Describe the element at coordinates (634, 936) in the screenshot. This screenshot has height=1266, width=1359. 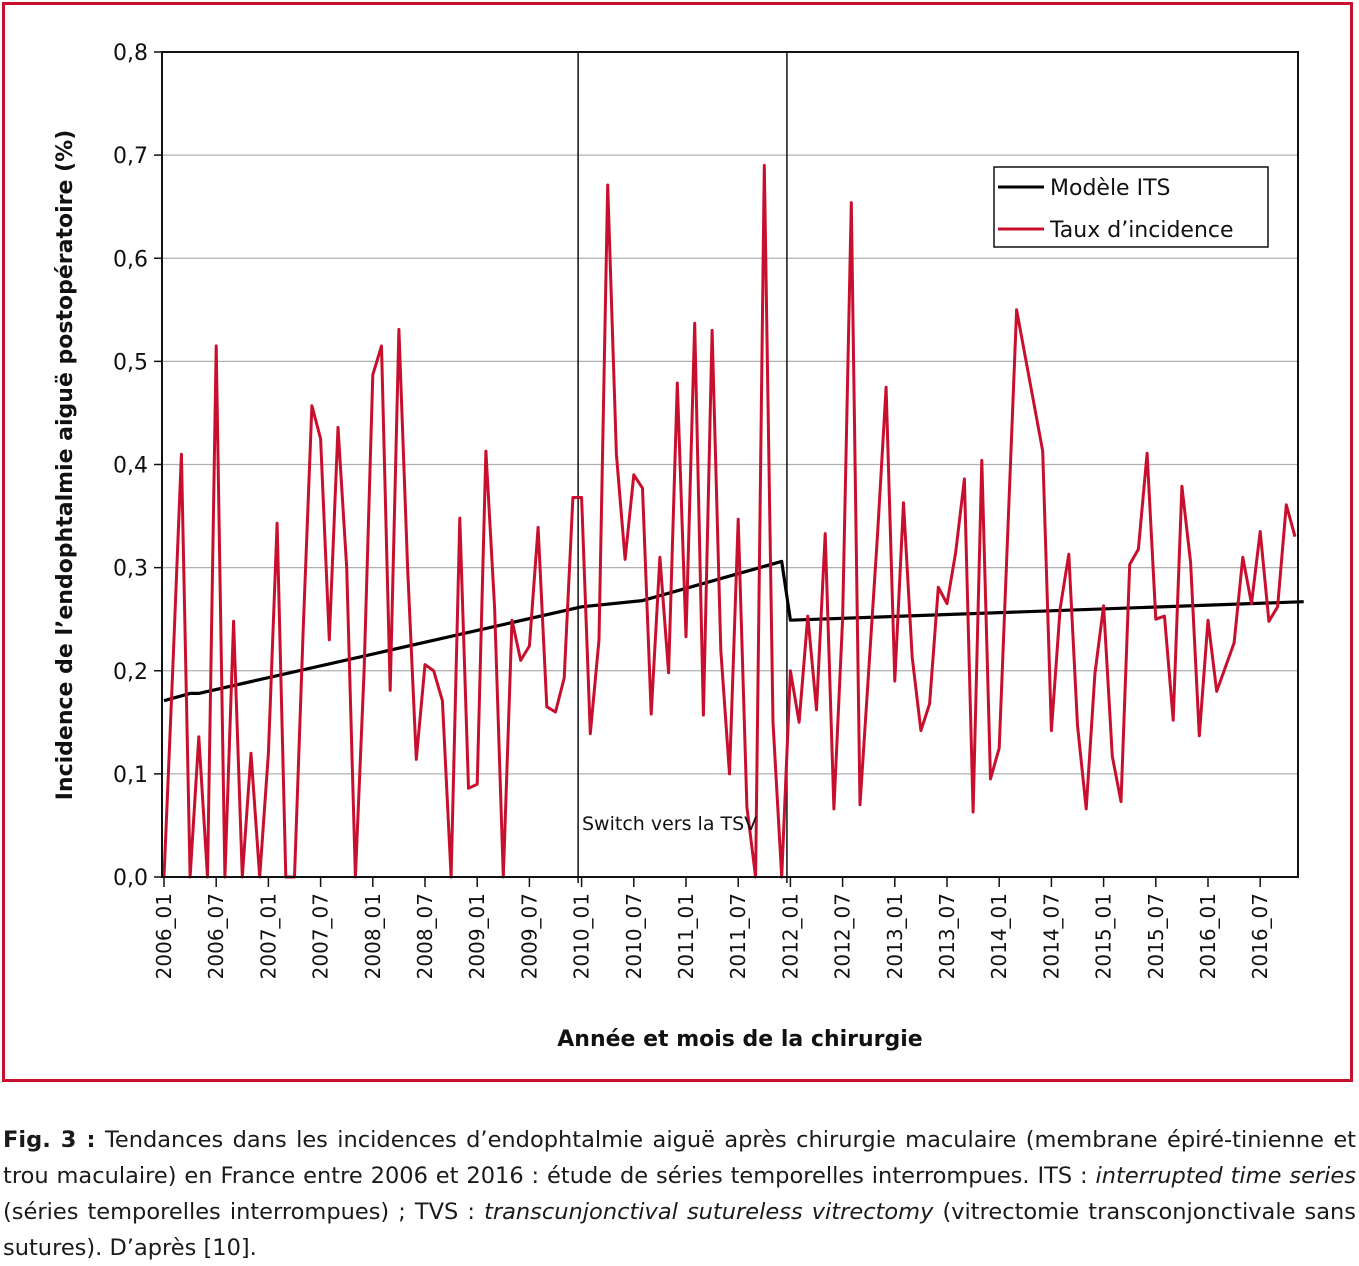
I see `x-tick-label: 2010_07` at that location.